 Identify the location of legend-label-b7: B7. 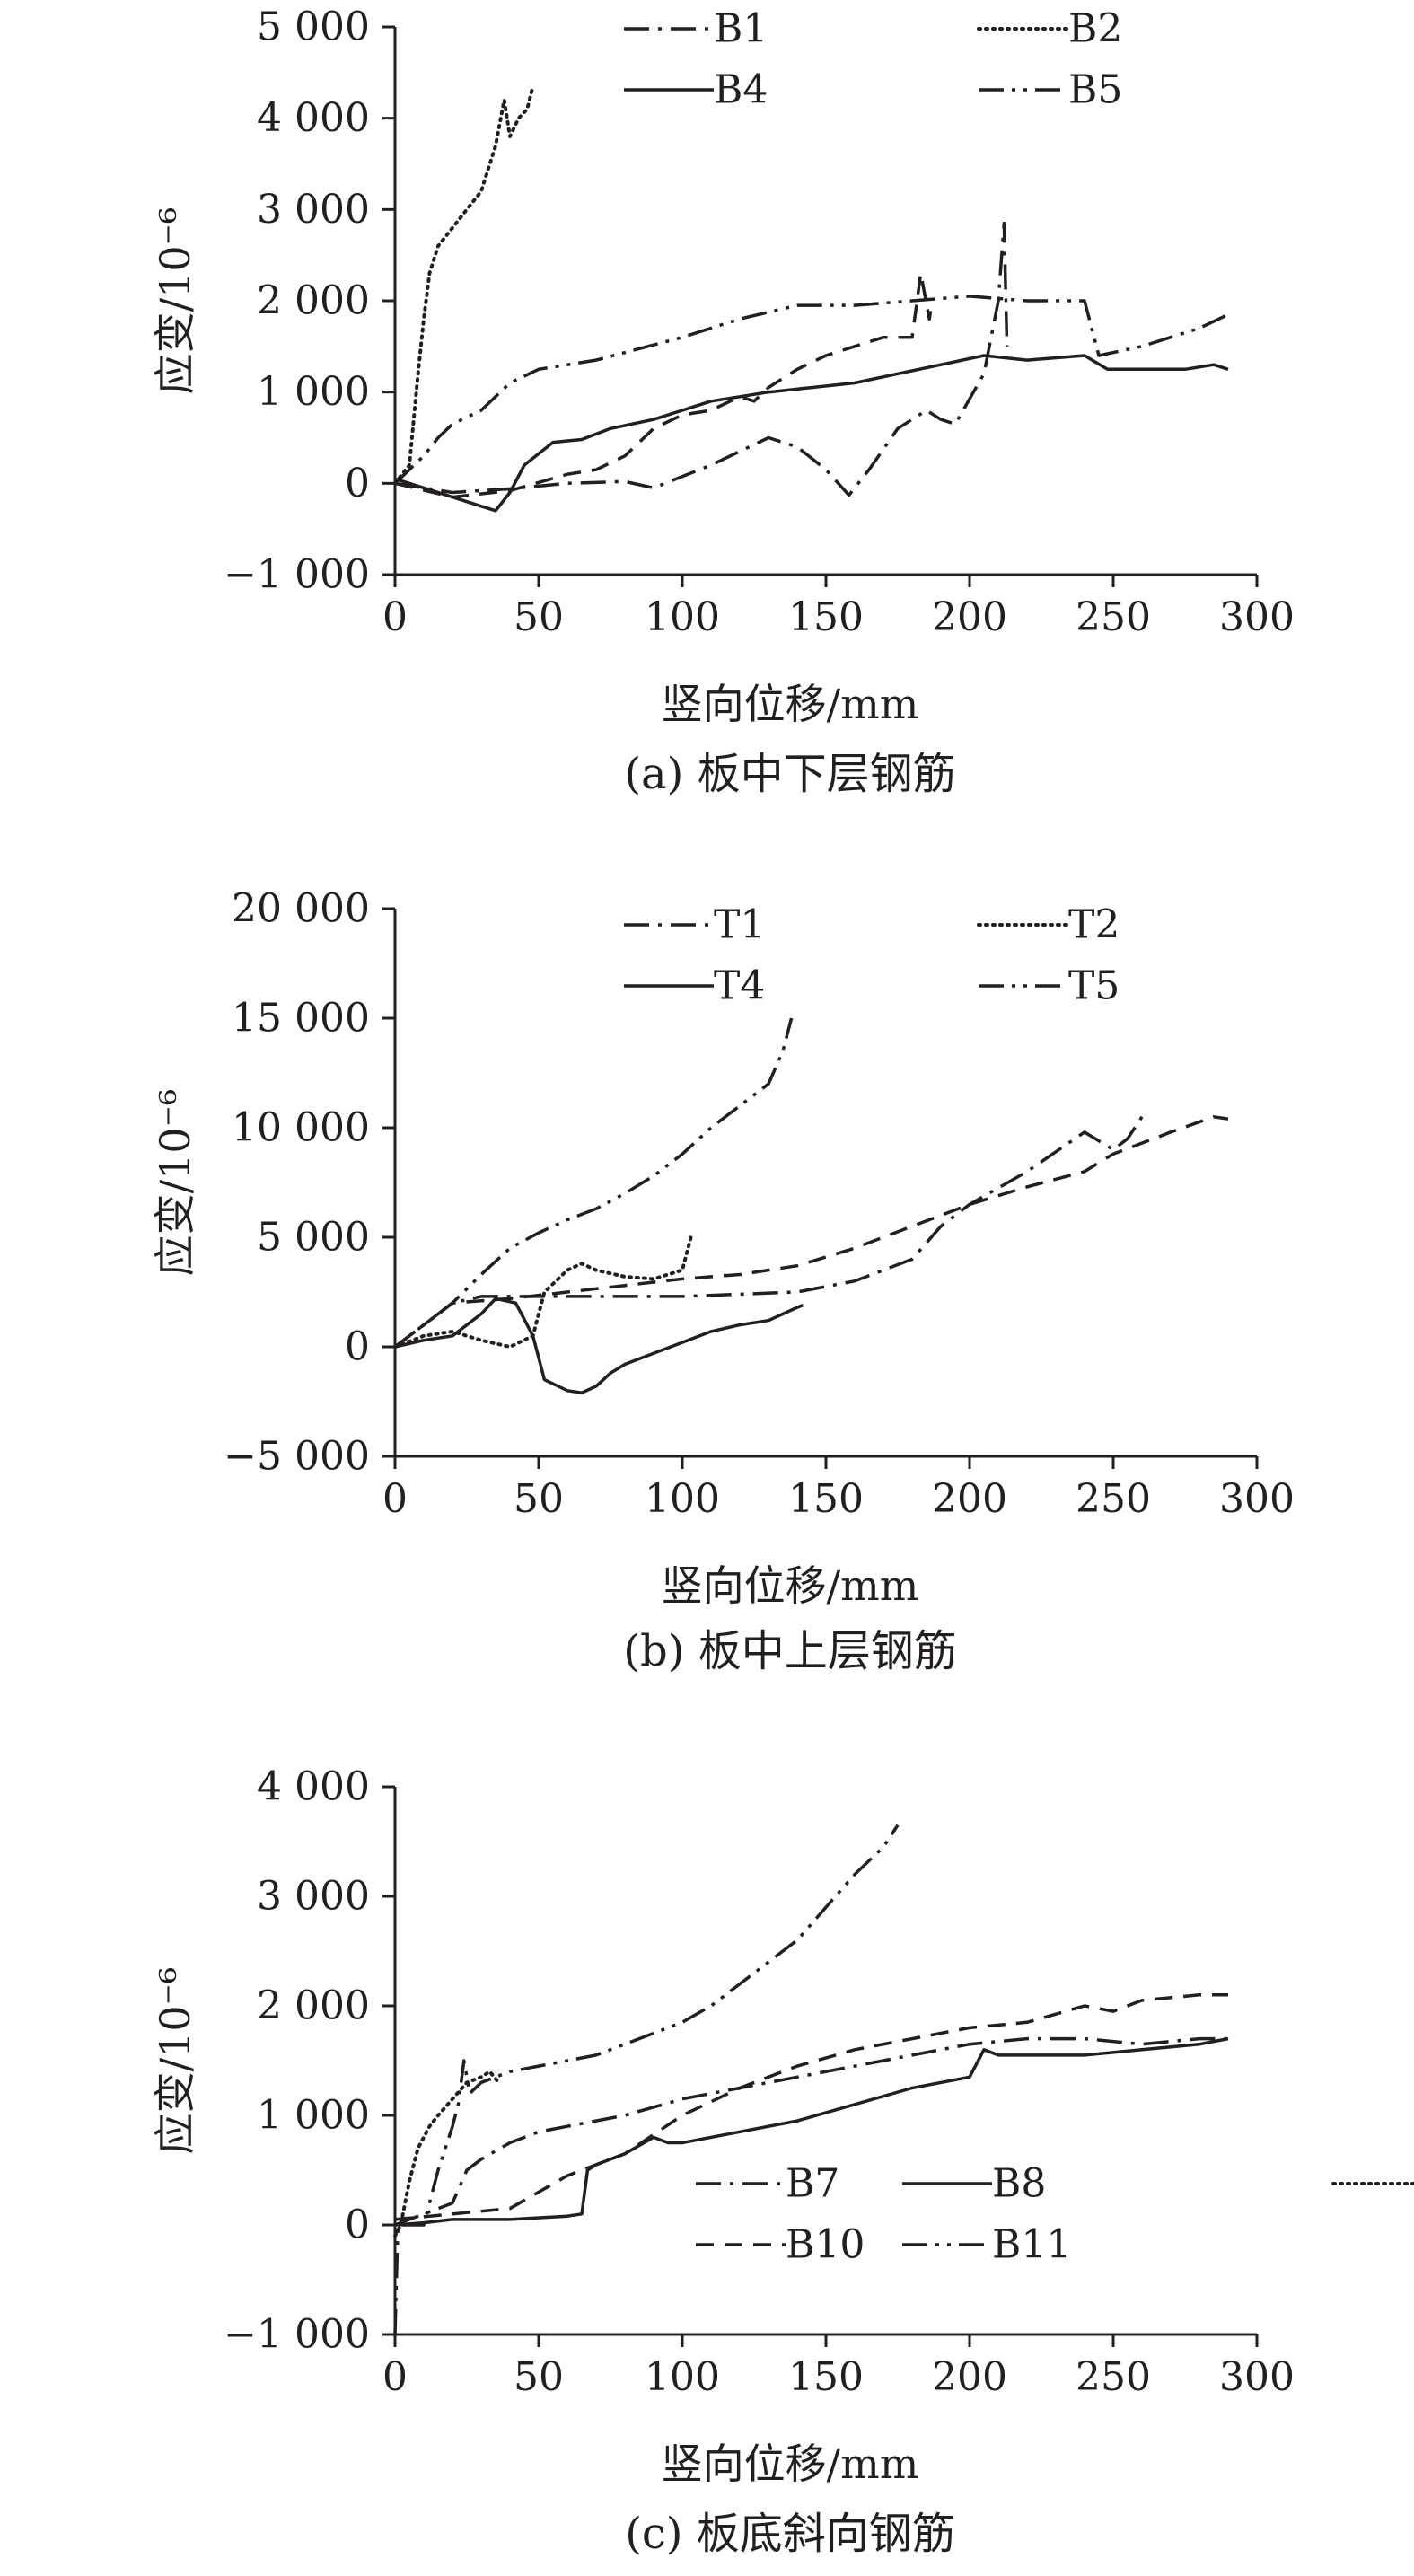
(812, 2184).